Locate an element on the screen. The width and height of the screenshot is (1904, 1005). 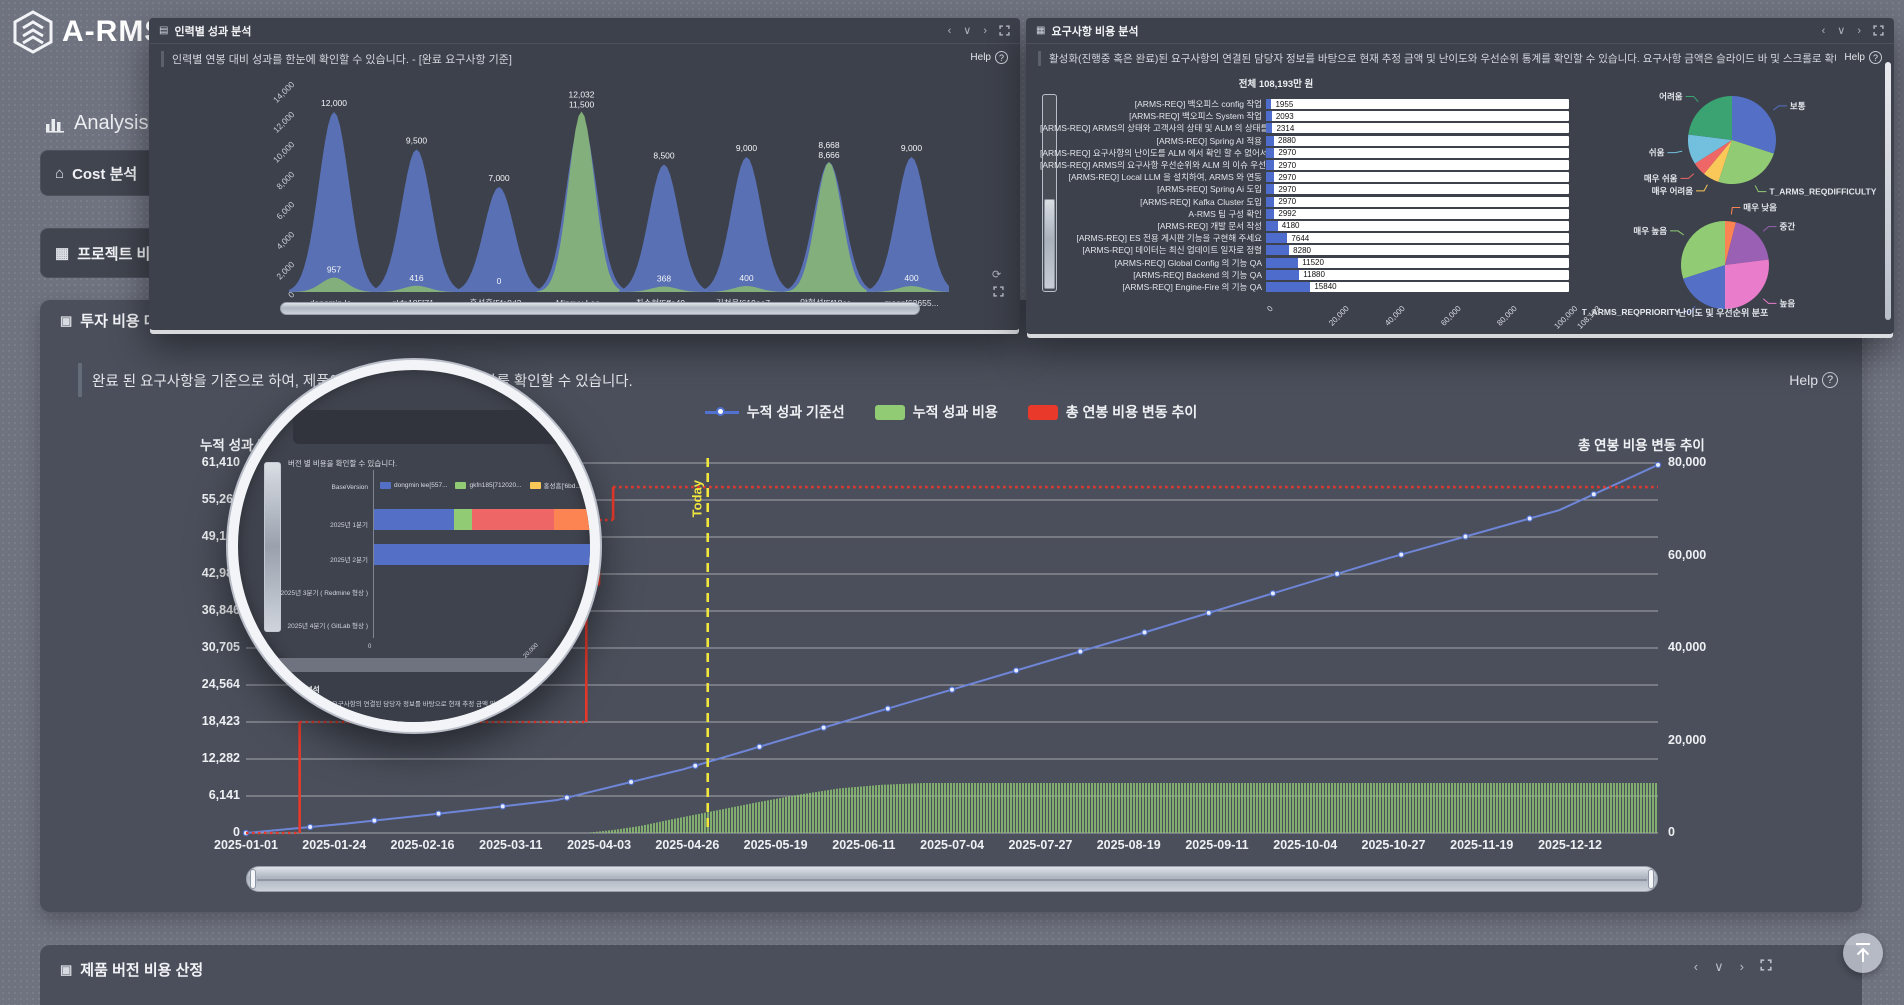
requirement-row: [ARMS-REQ] 백오피스 System 작업 2093 is located at coordinates (1307, 116).